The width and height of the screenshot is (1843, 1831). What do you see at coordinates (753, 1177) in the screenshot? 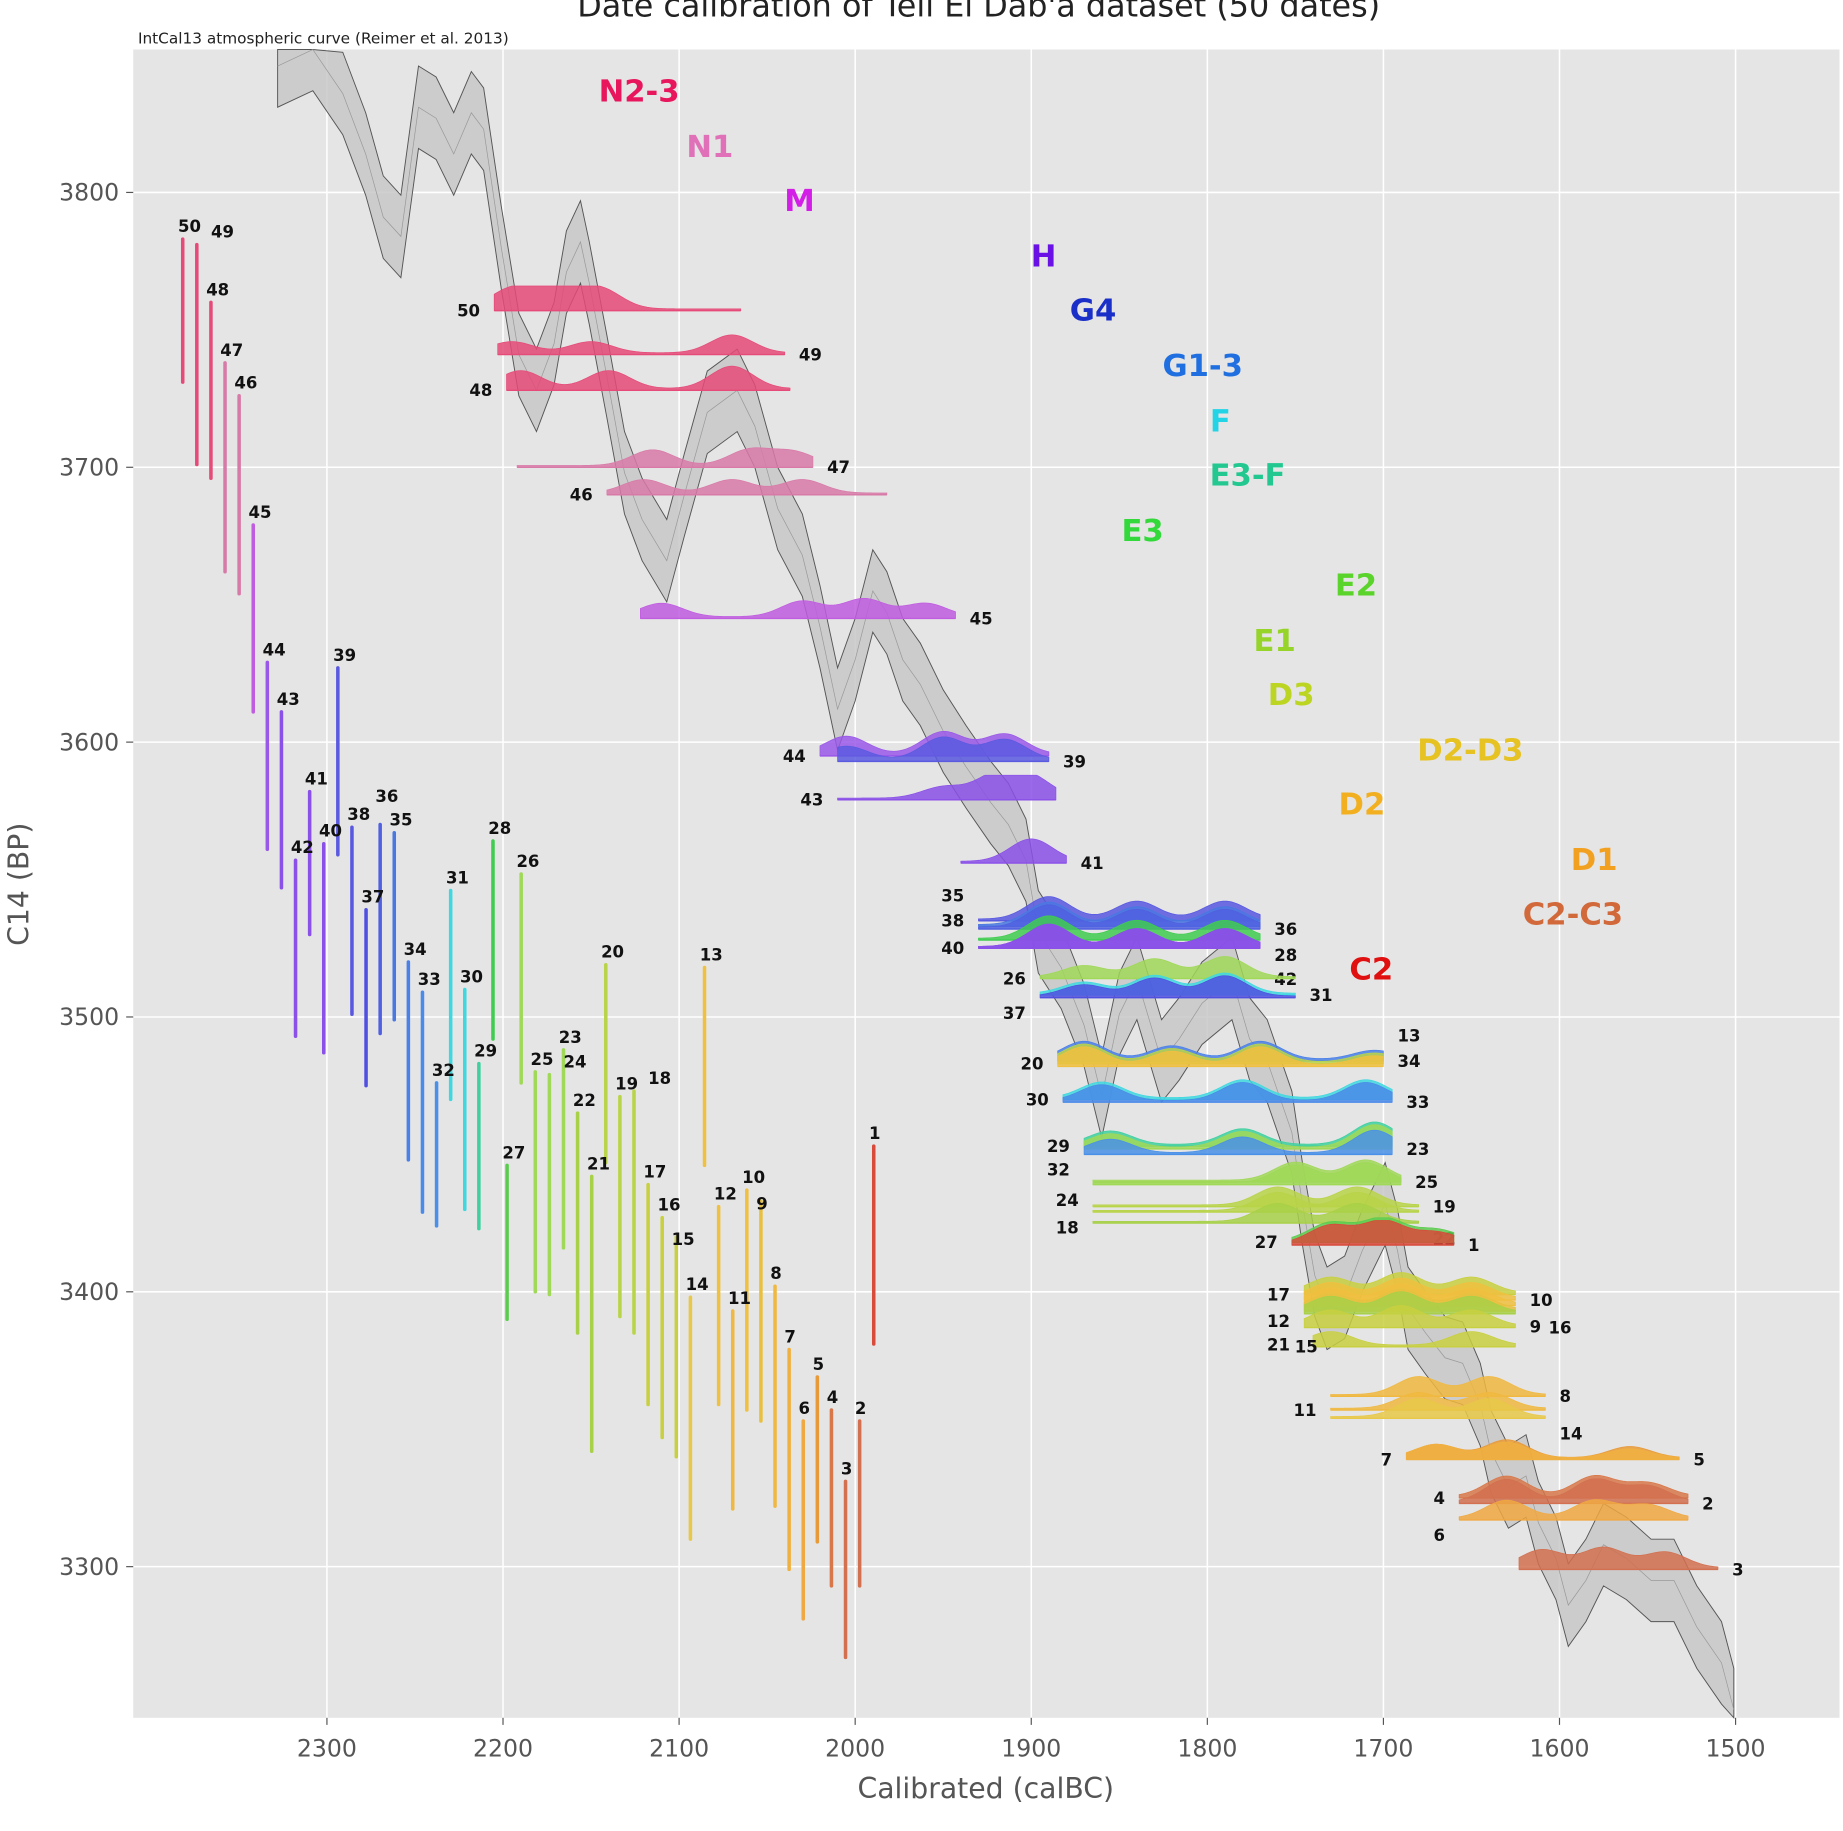
I see `bp-bar-label-10: 10` at bounding box center [753, 1177].